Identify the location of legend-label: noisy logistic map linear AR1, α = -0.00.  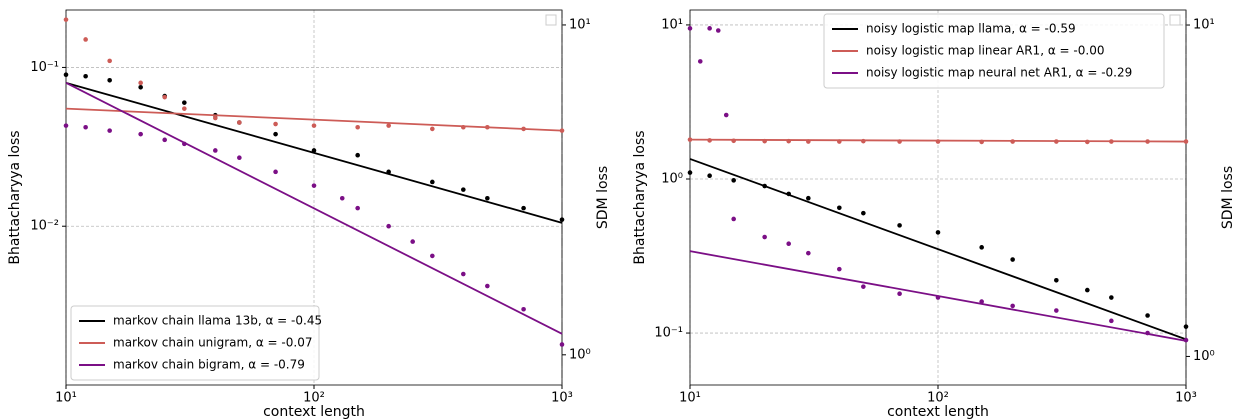
(985, 51).